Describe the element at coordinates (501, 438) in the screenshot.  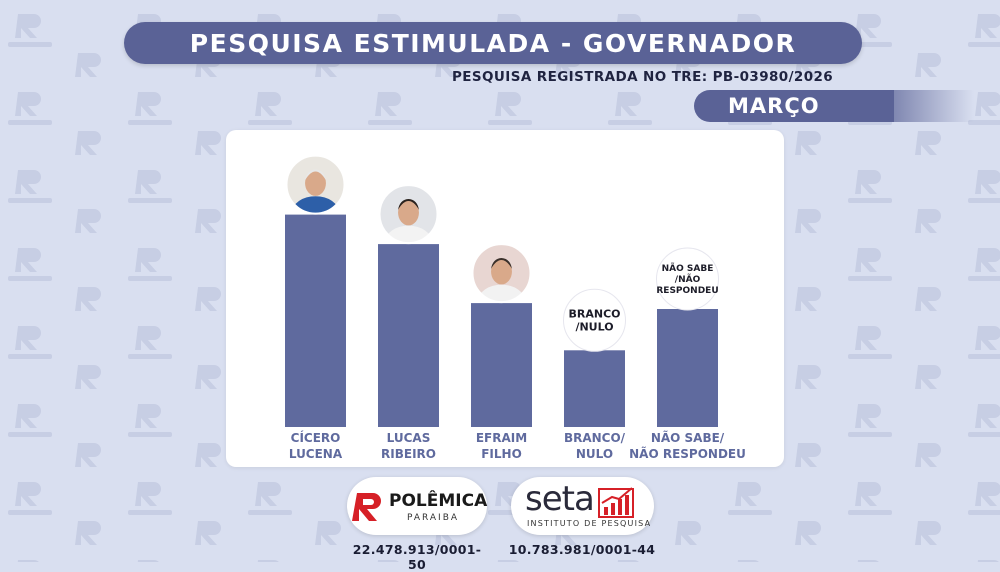
I see `category-label: EFRAIM` at that location.